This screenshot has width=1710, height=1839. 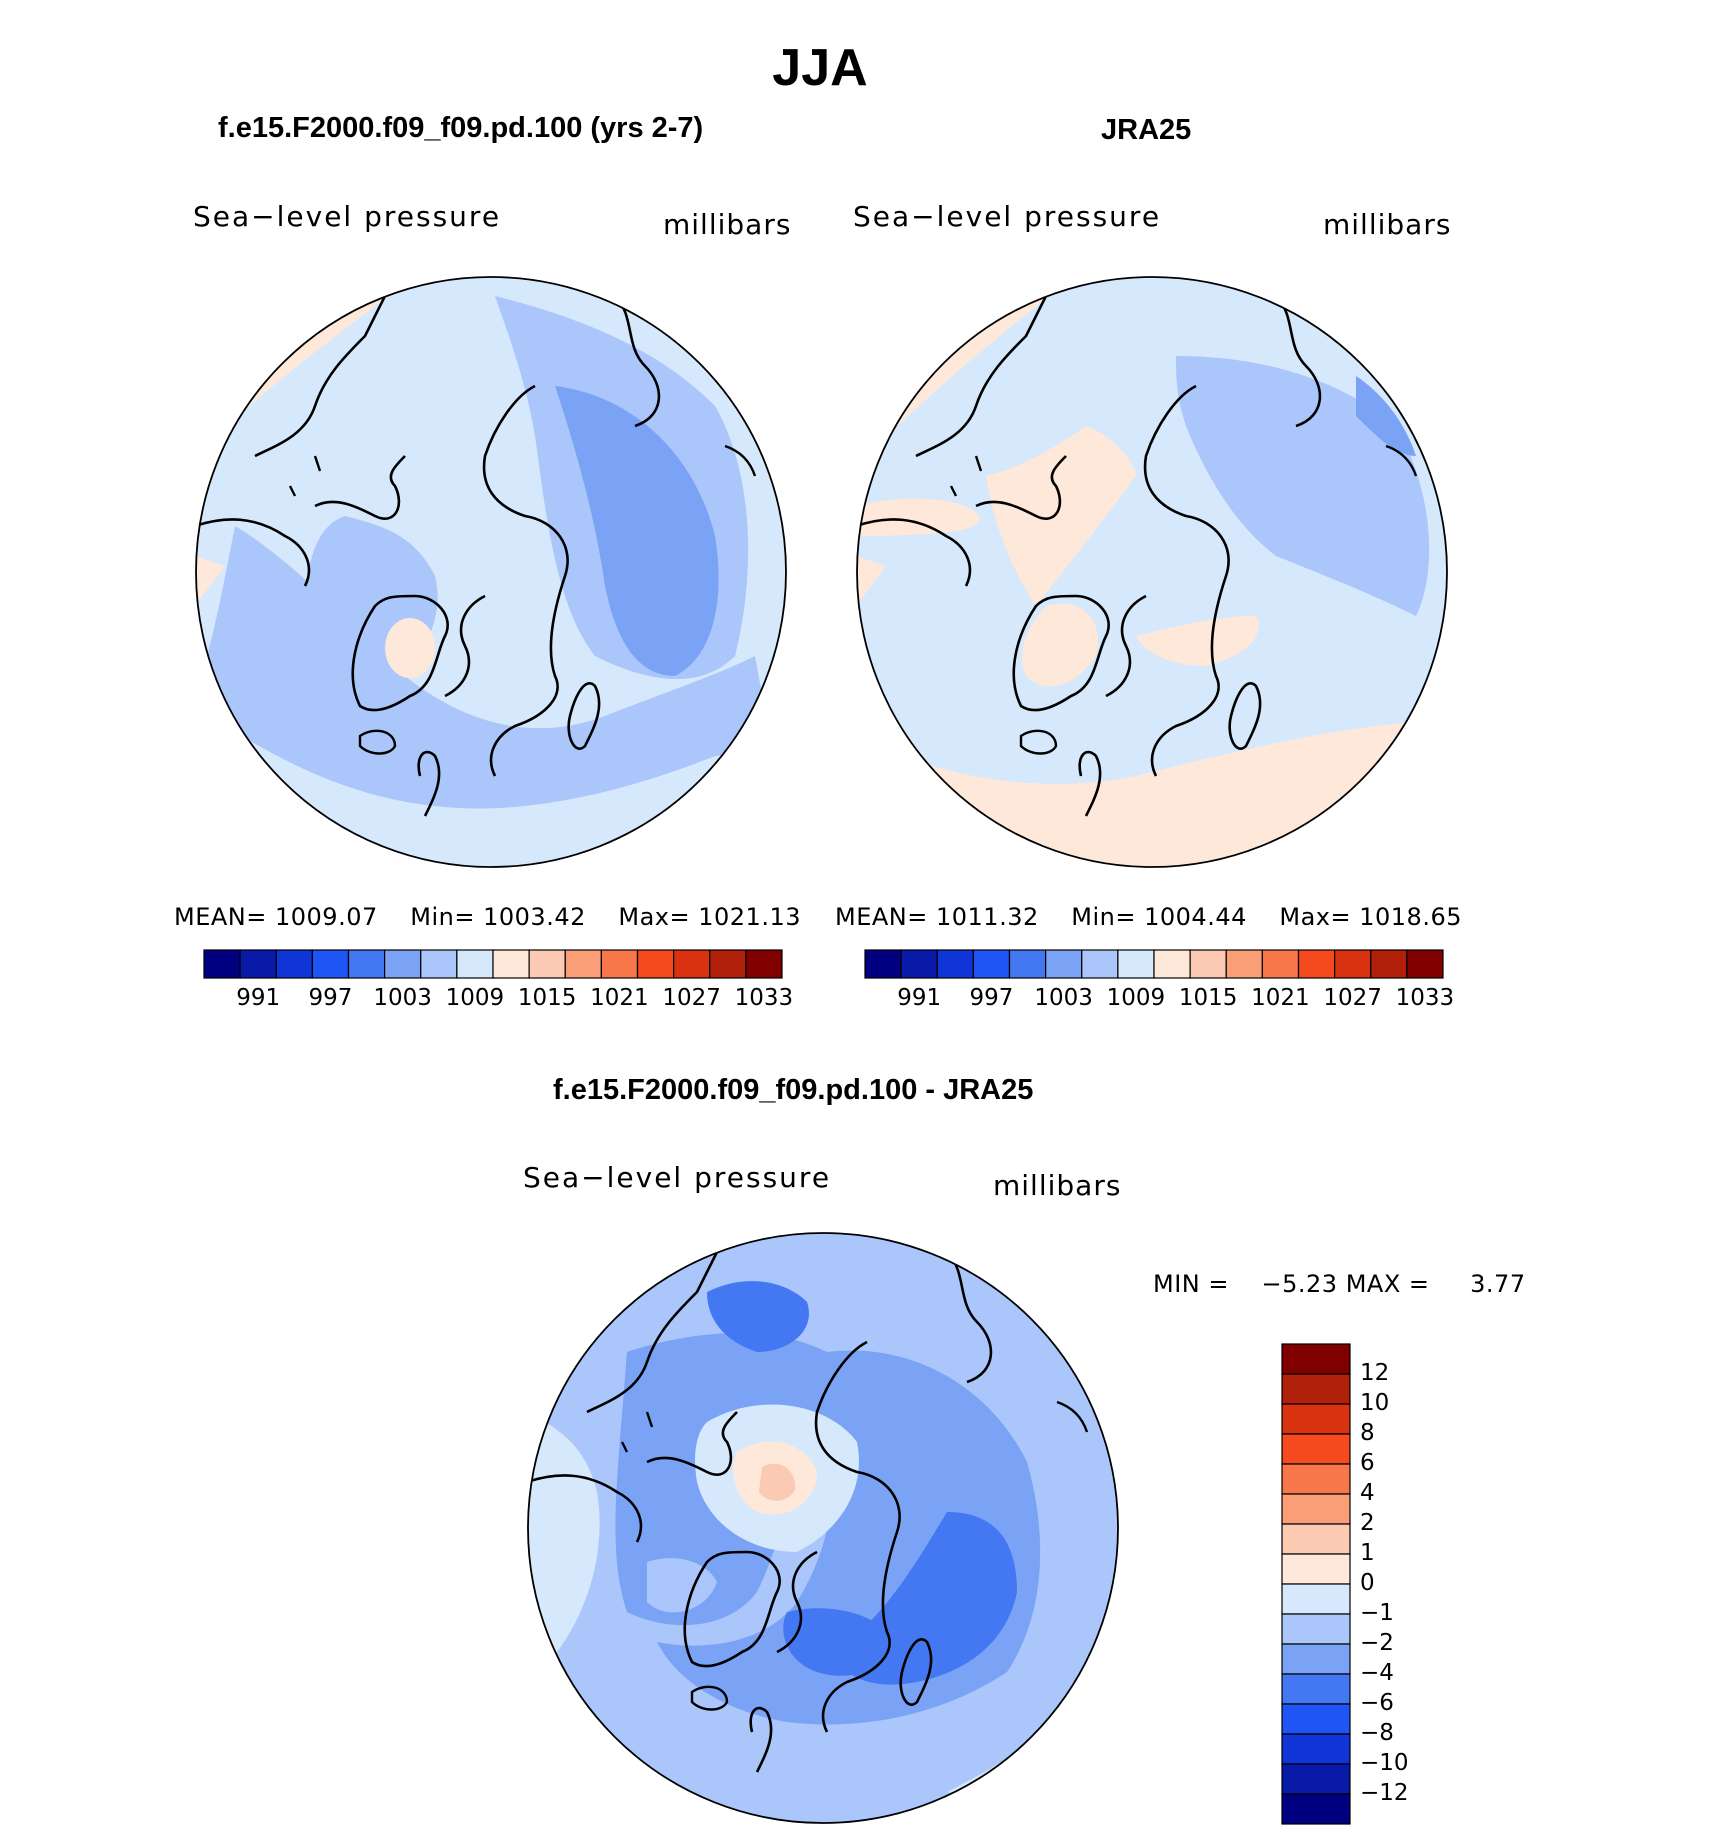 What do you see at coordinates (1299, 1284) in the screenshot?
I see `diff-min-value: −5.23` at bounding box center [1299, 1284].